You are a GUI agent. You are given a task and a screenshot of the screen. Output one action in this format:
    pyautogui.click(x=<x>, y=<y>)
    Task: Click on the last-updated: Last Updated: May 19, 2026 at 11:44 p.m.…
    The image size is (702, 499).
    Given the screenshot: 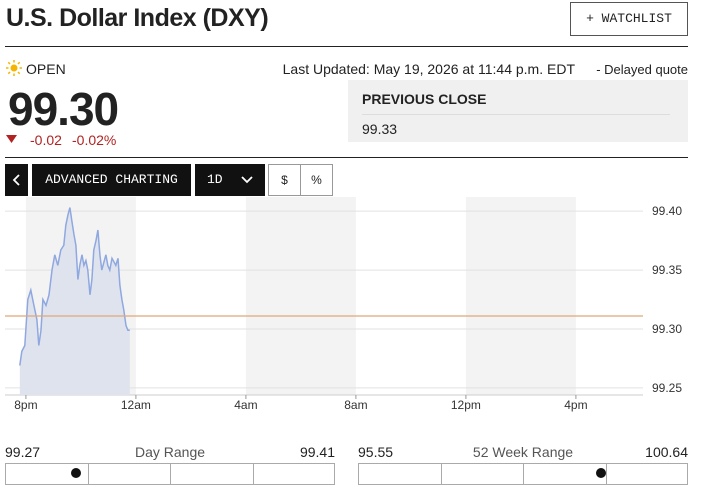 What is the action you would take?
    pyautogui.click(x=428, y=69)
    